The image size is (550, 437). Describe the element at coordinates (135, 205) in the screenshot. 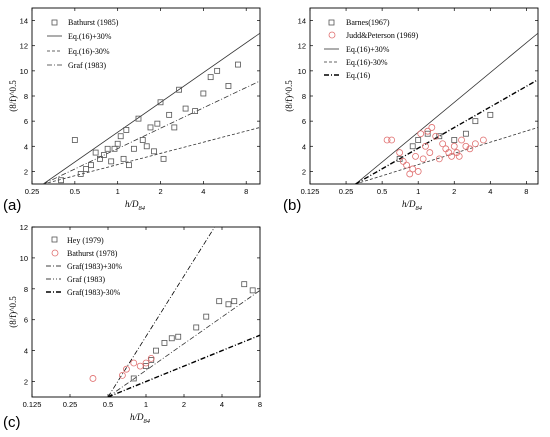

I see `x-axis-label-a: h/D84` at that location.